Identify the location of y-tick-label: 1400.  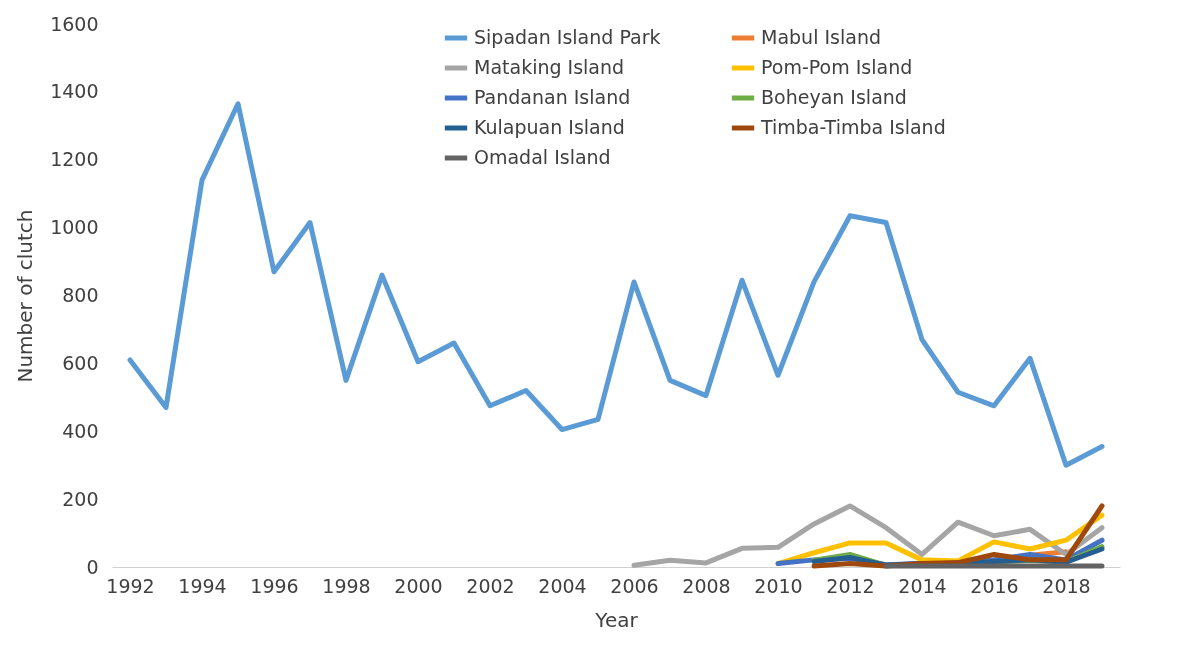
(74, 91).